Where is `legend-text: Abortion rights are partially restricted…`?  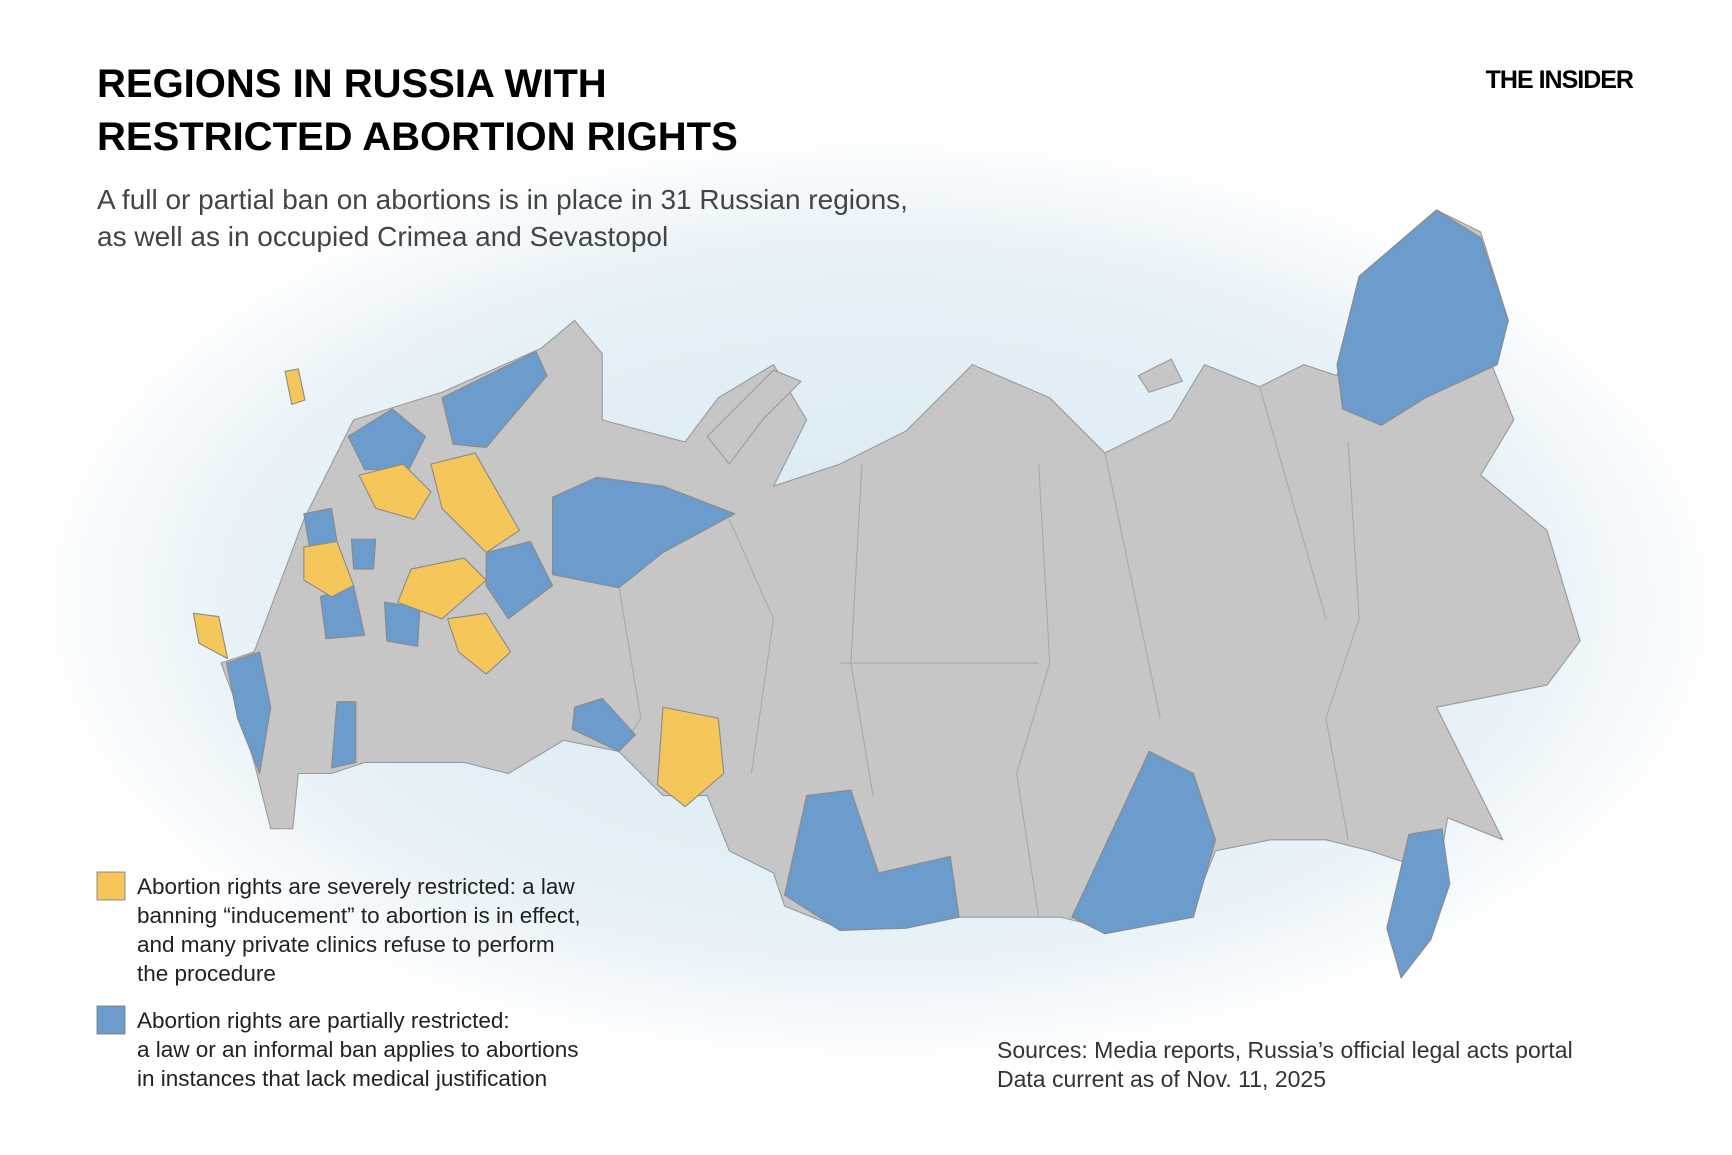 legend-text: Abortion rights are partially restricted… is located at coordinates (323, 1020).